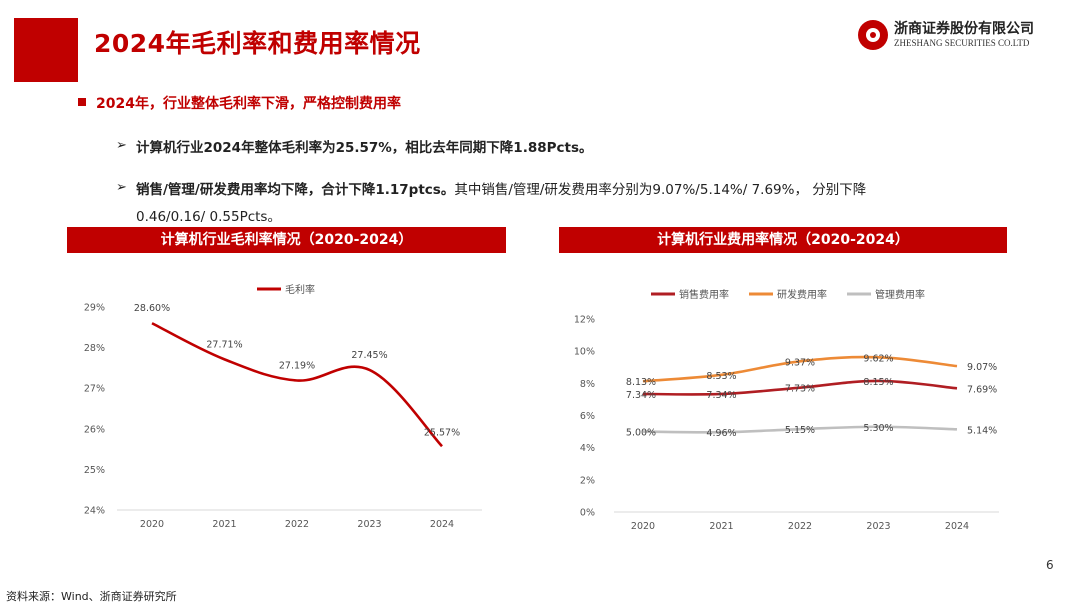 The height and width of the screenshot is (608, 1080). Describe the element at coordinates (982, 389) in the screenshot. I see `data-label: 7.69%` at that location.